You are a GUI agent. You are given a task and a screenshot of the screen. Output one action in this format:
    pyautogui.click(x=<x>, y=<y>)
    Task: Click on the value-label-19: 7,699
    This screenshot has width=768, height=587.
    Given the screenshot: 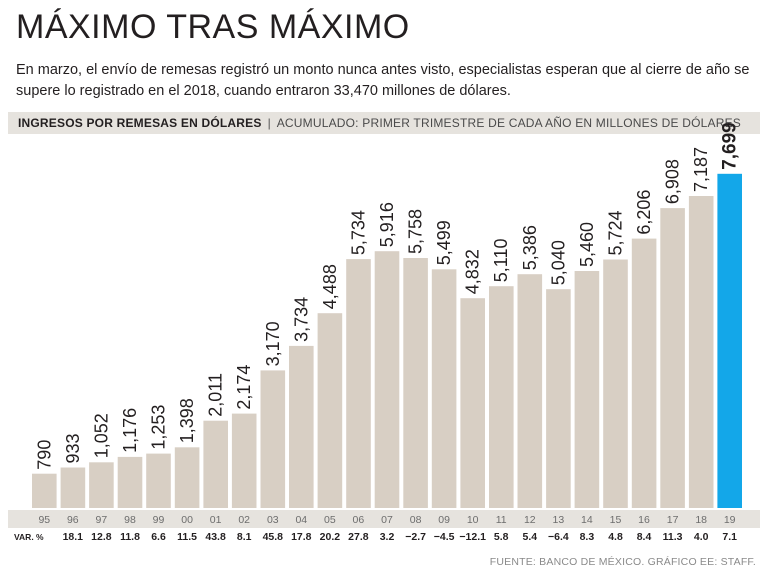 What is the action you would take?
    pyautogui.click(x=730, y=146)
    